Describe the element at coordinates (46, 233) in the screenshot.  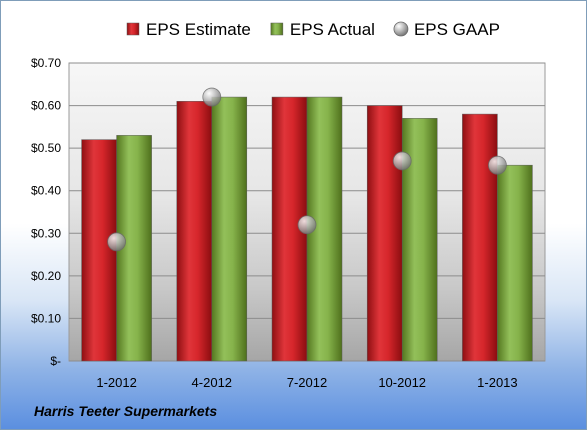
I see `y-tick-label: $0.30` at that location.